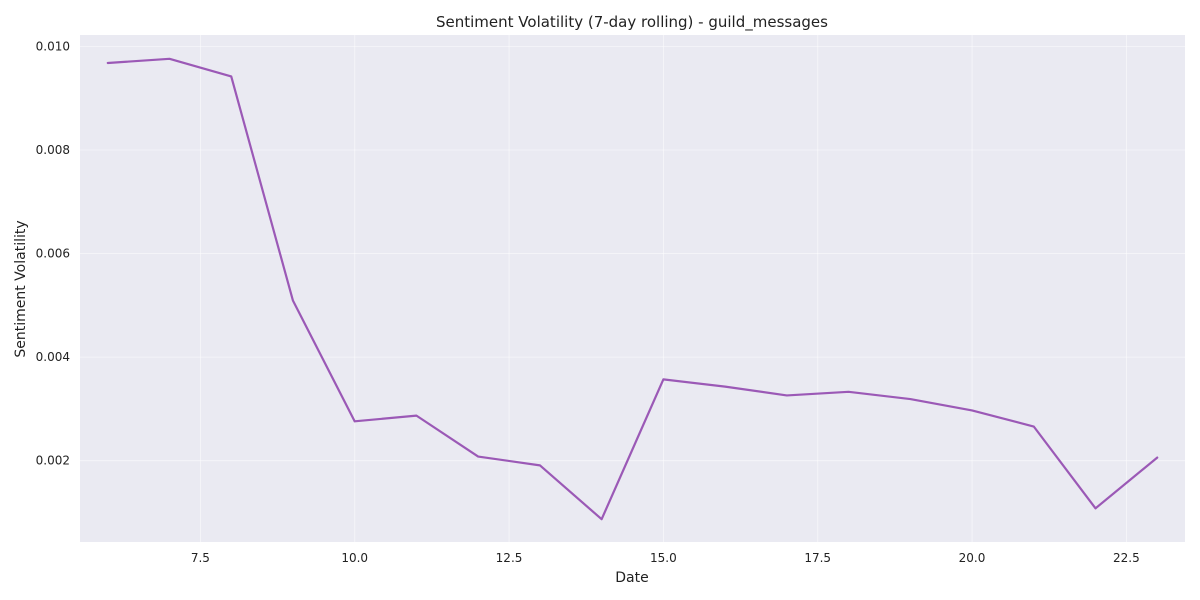 The width and height of the screenshot is (1200, 600). Describe the element at coordinates (1126, 558) in the screenshot. I see `x-tick-label: 22.5` at that location.